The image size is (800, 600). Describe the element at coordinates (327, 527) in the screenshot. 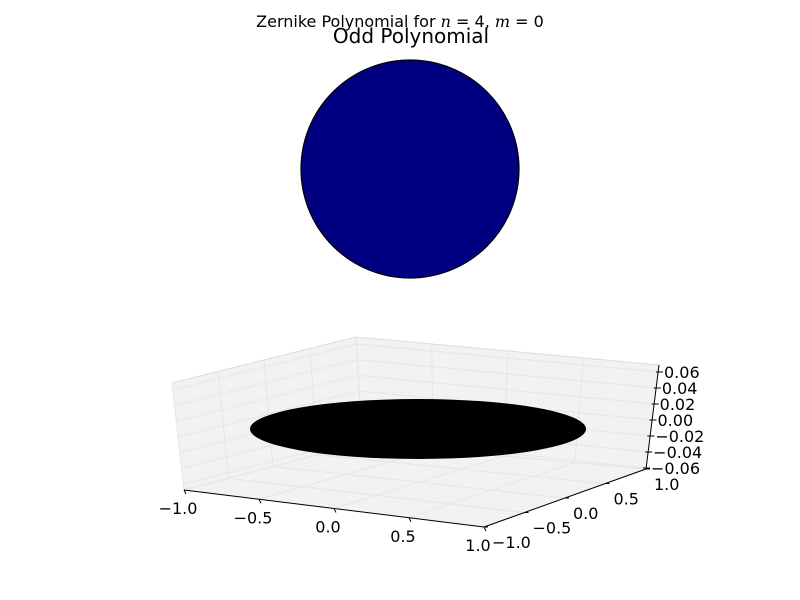

I see `x-tick-label: 0.0` at that location.